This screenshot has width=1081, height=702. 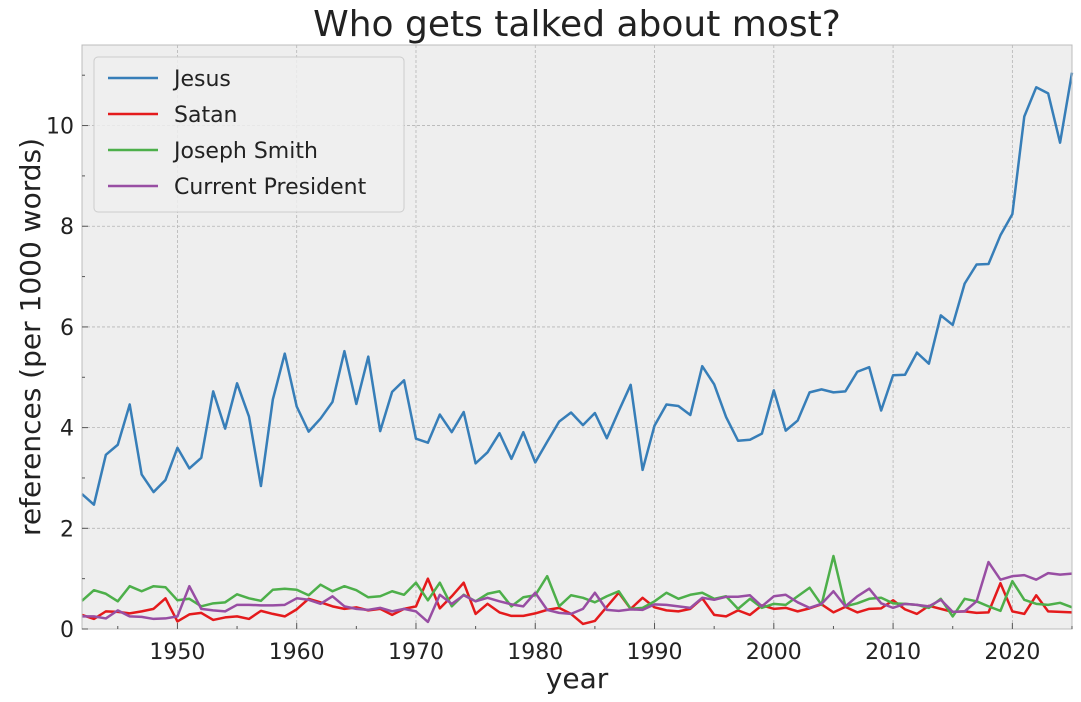 What do you see at coordinates (67, 630) in the screenshot?
I see `y-tick-label: 0` at bounding box center [67, 630].